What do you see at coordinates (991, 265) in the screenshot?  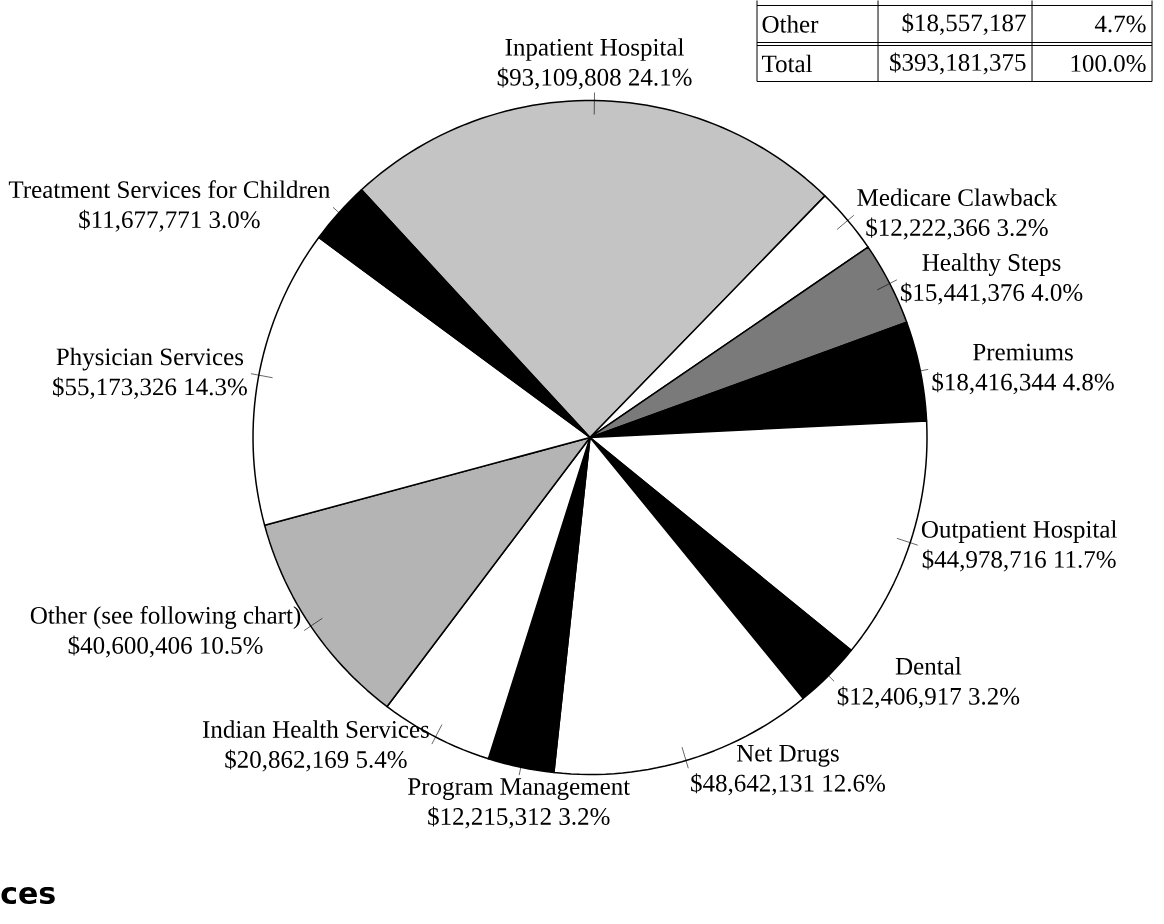 I see `slice-label: Healthy Steps` at bounding box center [991, 265].